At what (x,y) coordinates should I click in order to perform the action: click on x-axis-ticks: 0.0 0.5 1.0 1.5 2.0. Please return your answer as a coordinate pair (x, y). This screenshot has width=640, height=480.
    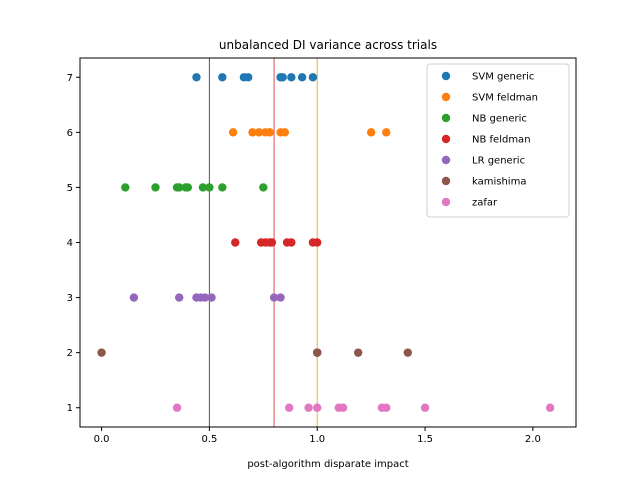
    Looking at the image, I should click on (317, 436).